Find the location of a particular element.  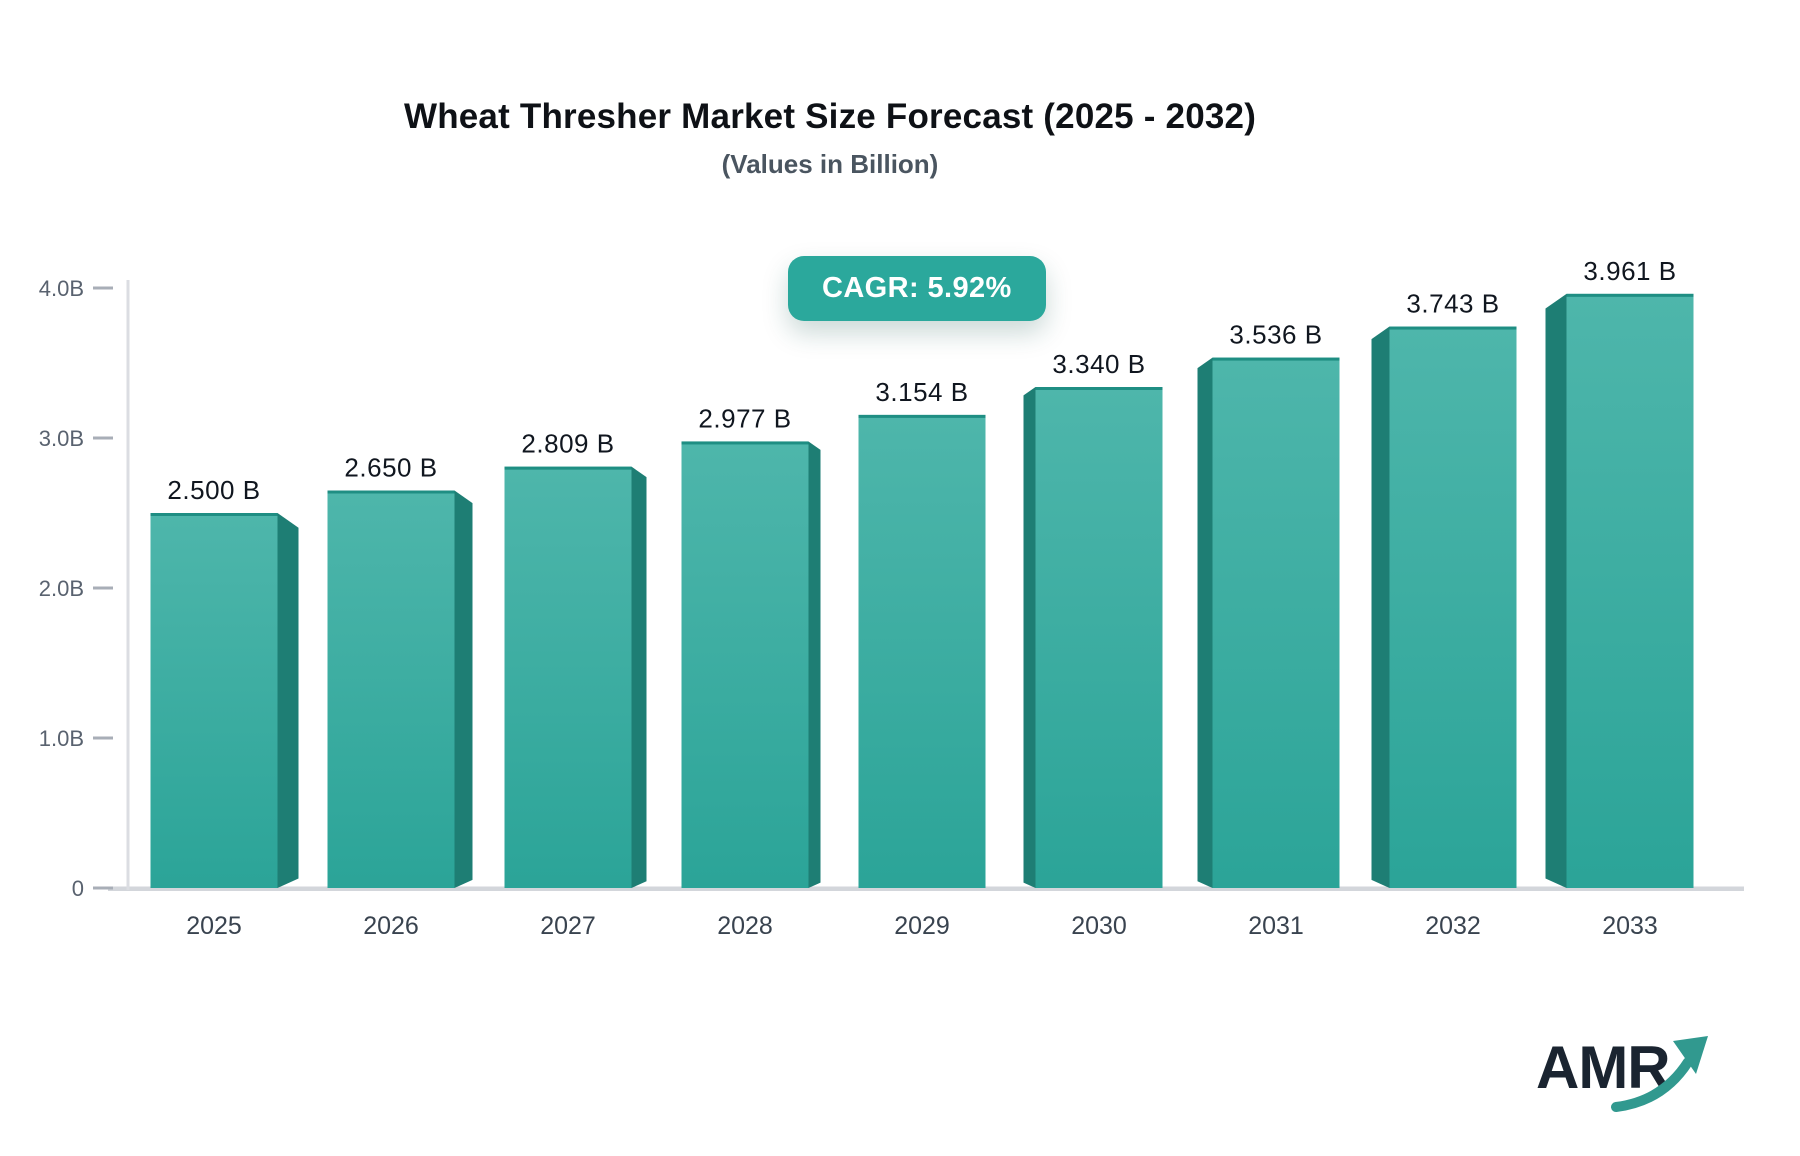

bar-value-label: 2.809 B is located at coordinates (567, 444).